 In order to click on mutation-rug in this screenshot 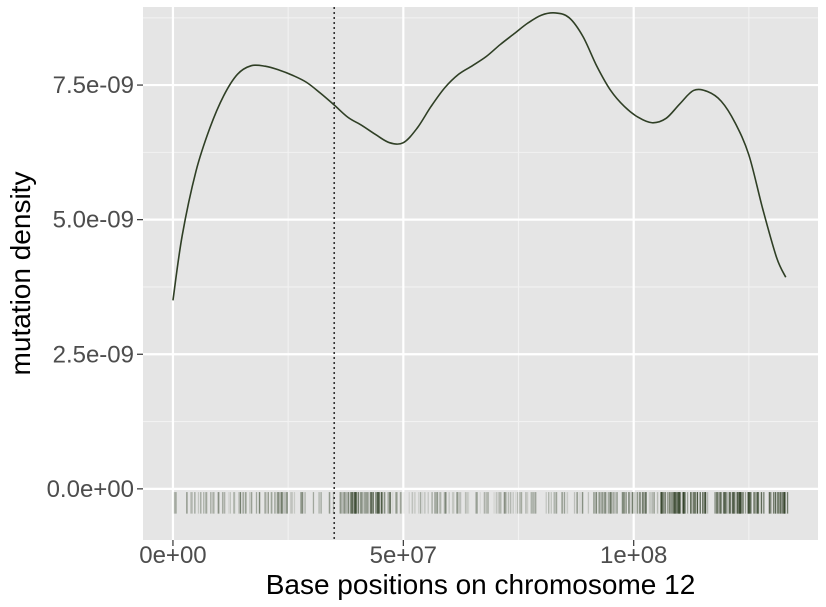, I will do `click(481, 503)`.